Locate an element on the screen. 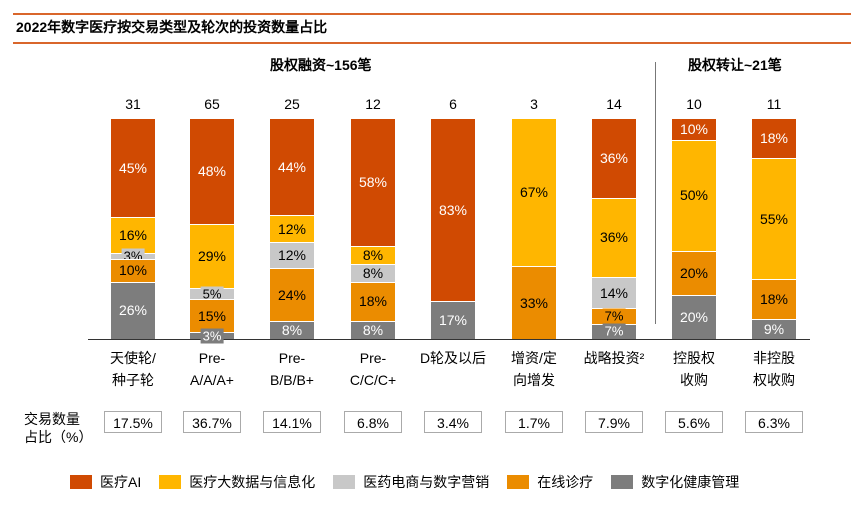  stacked-bar: 18% 55% 18% 9% is located at coordinates (774, 228).